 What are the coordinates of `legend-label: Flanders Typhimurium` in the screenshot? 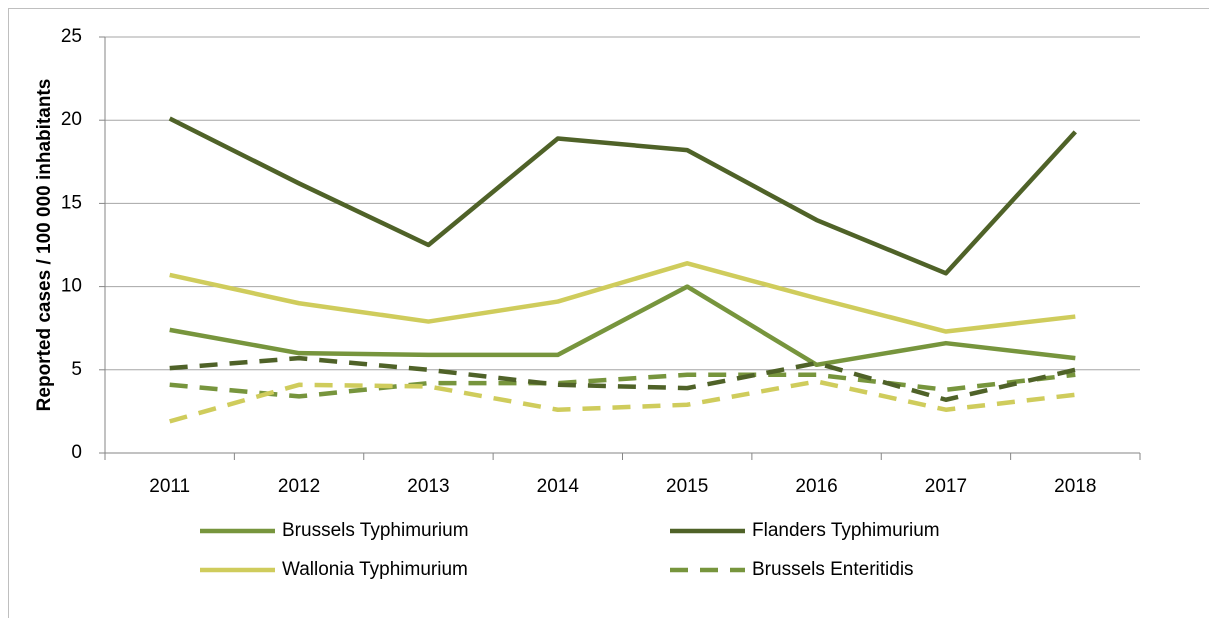 It's located at (846, 530).